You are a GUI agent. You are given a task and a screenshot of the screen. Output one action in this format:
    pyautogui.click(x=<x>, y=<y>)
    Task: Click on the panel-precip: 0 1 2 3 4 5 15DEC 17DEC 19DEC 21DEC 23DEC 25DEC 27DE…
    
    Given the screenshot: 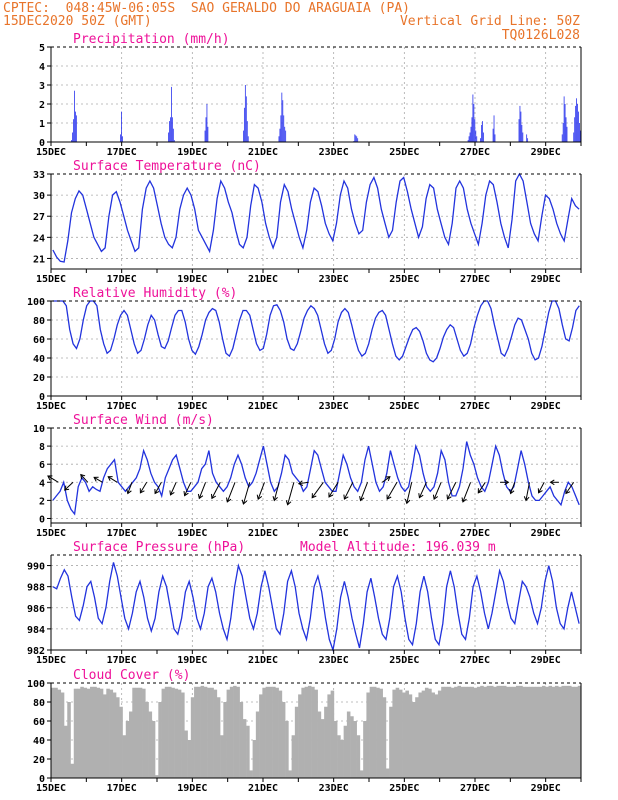 What is the action you would take?
    pyautogui.click(x=309, y=95)
    